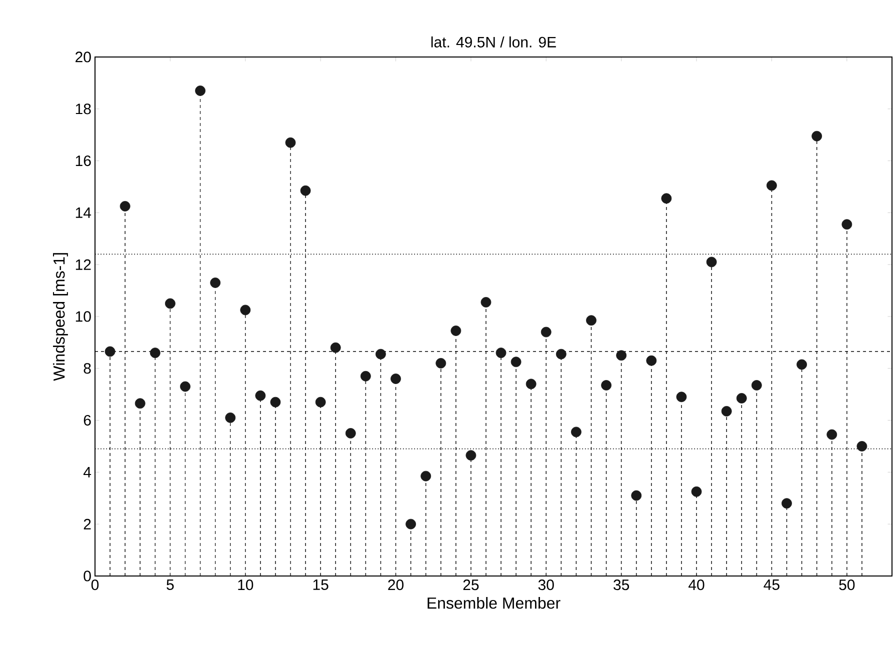  Describe the element at coordinates (772, 585) in the screenshot. I see `x-tick-label: 45` at that location.